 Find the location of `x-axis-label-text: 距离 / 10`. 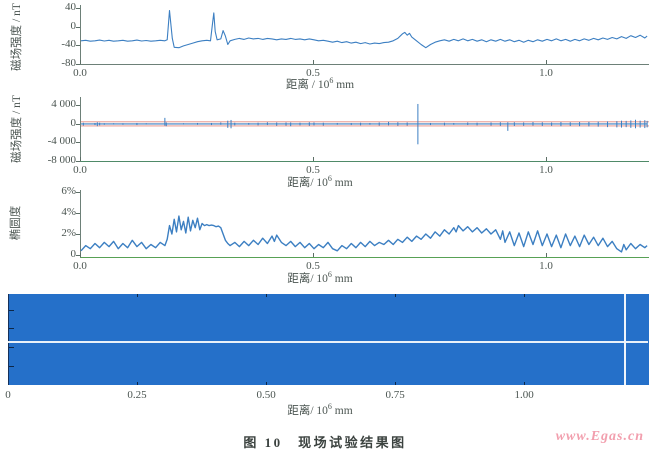

x-axis-label-text: 距离 / 10 is located at coordinates (307, 85).